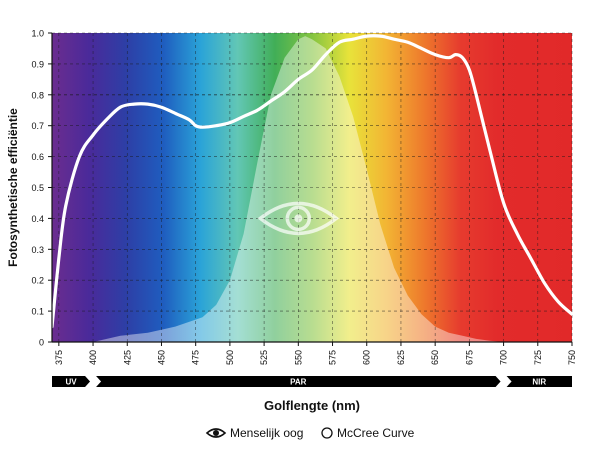  Describe the element at coordinates (161, 357) in the screenshot. I see `x-tick-label: 450` at that location.